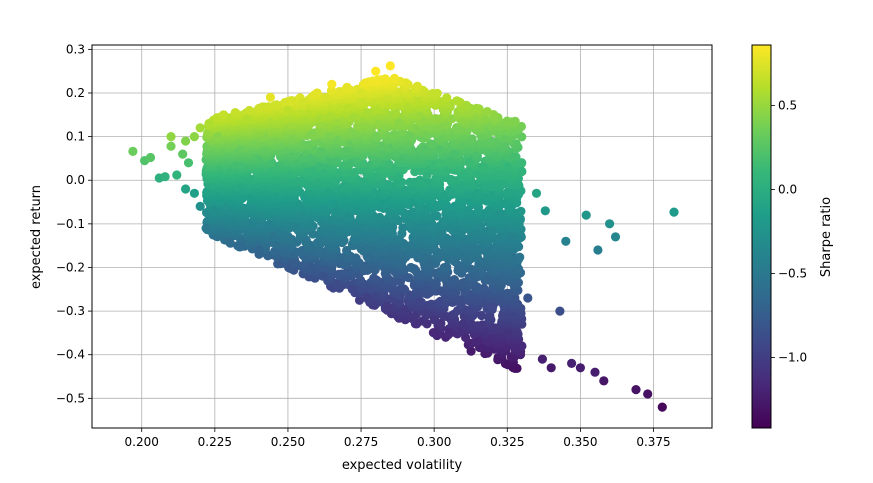 The width and height of the screenshot is (873, 483). What do you see at coordinates (792, 273) in the screenshot?
I see `colorbar-tick-label: −0.5` at bounding box center [792, 273].